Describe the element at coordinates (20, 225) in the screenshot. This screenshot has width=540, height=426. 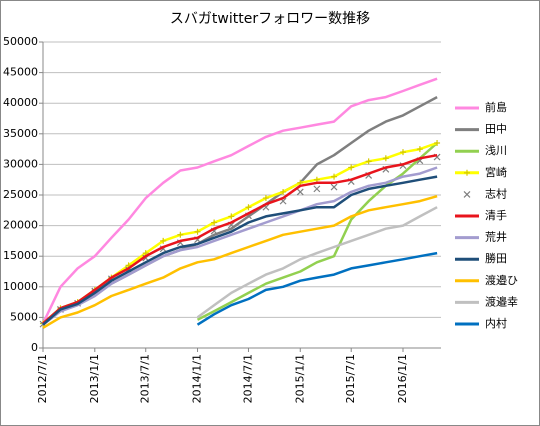
I see `y-tick-label: 20000` at that location.